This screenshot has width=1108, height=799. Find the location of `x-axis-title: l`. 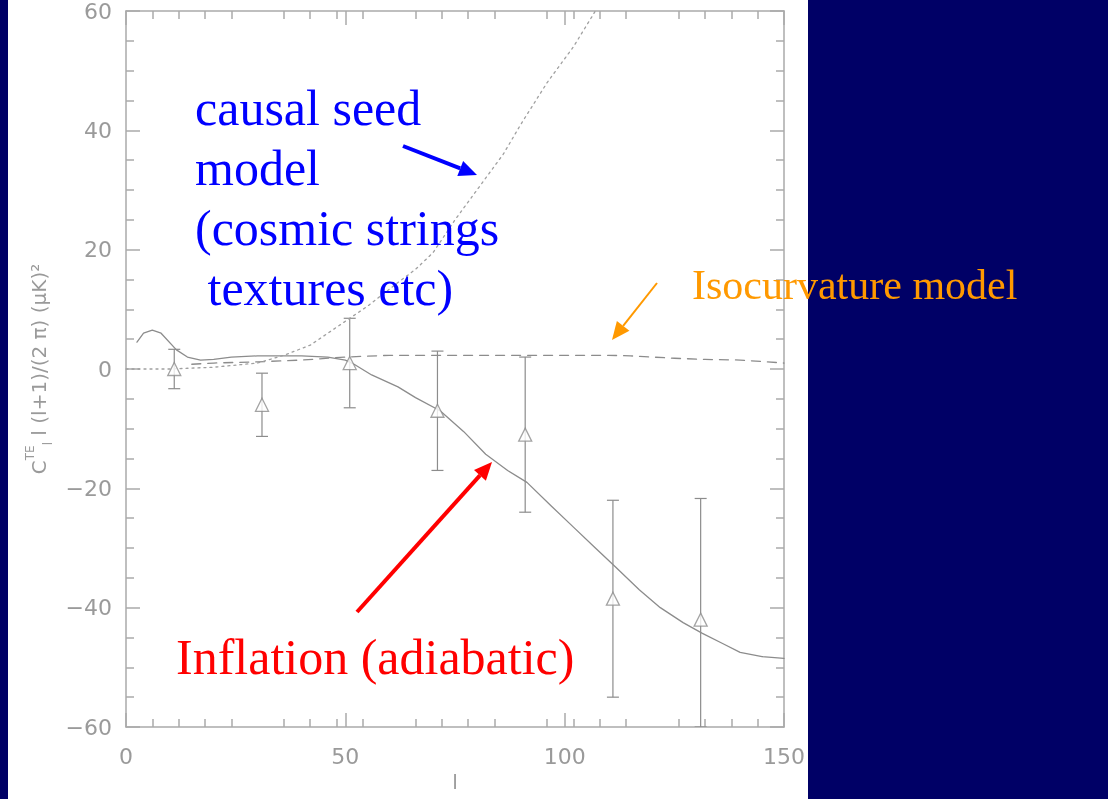

x-axis-title: l is located at coordinates (455, 781).